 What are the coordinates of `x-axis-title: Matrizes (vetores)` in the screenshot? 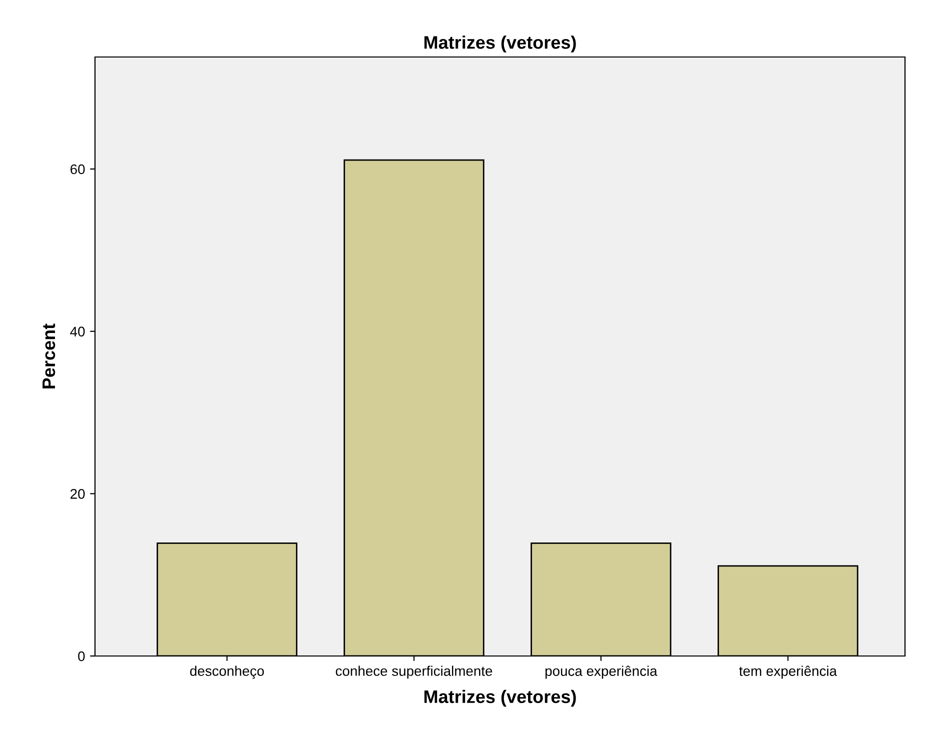 It's located at (500, 698).